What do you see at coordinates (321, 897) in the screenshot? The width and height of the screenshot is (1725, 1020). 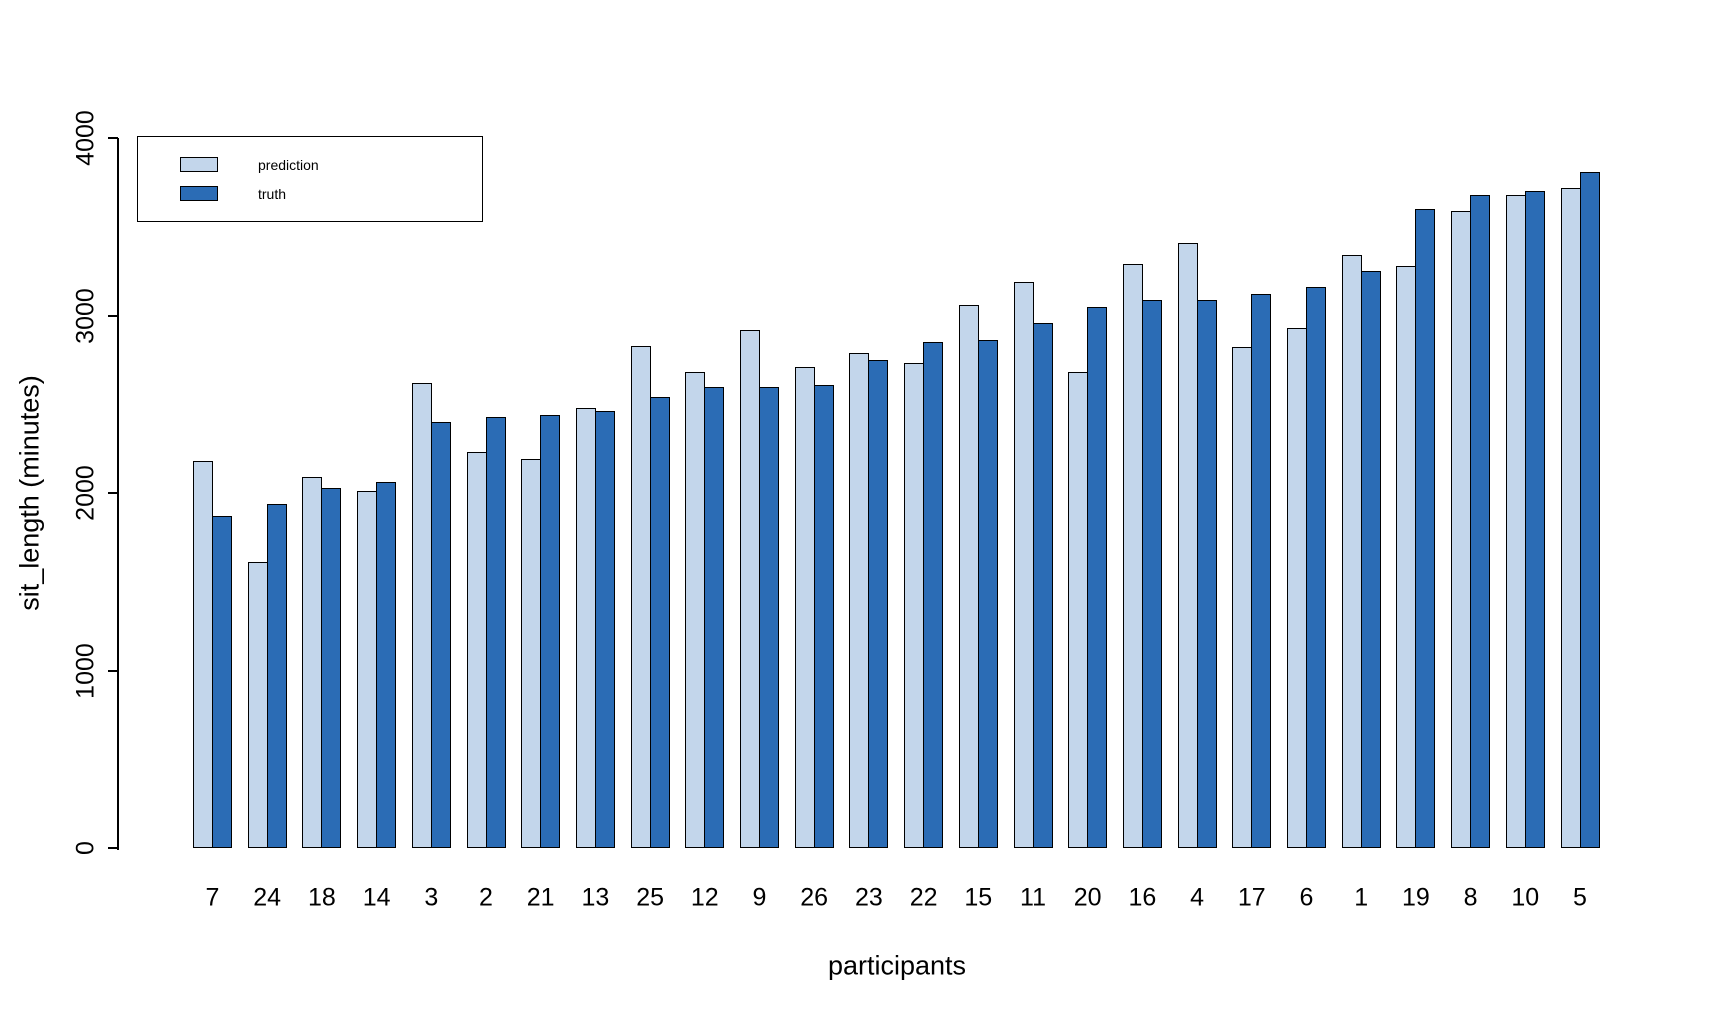 I see `x-axis-category-label: 18` at bounding box center [321, 897].